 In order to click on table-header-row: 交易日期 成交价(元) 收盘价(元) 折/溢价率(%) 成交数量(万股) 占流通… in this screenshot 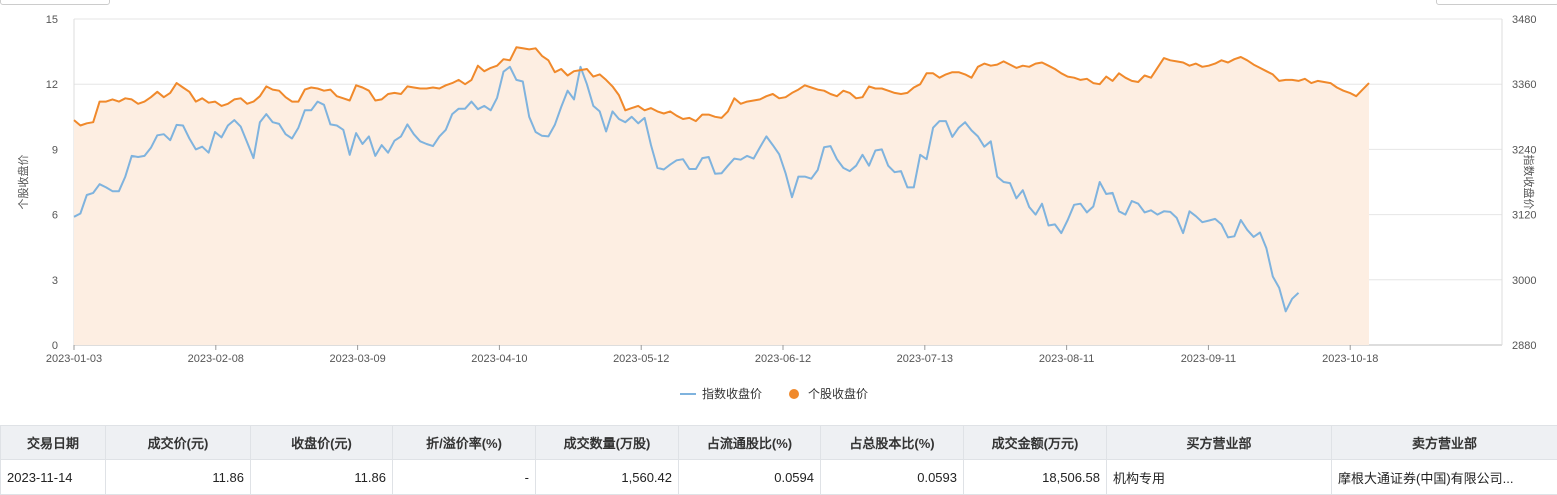, I will do `click(779, 443)`.